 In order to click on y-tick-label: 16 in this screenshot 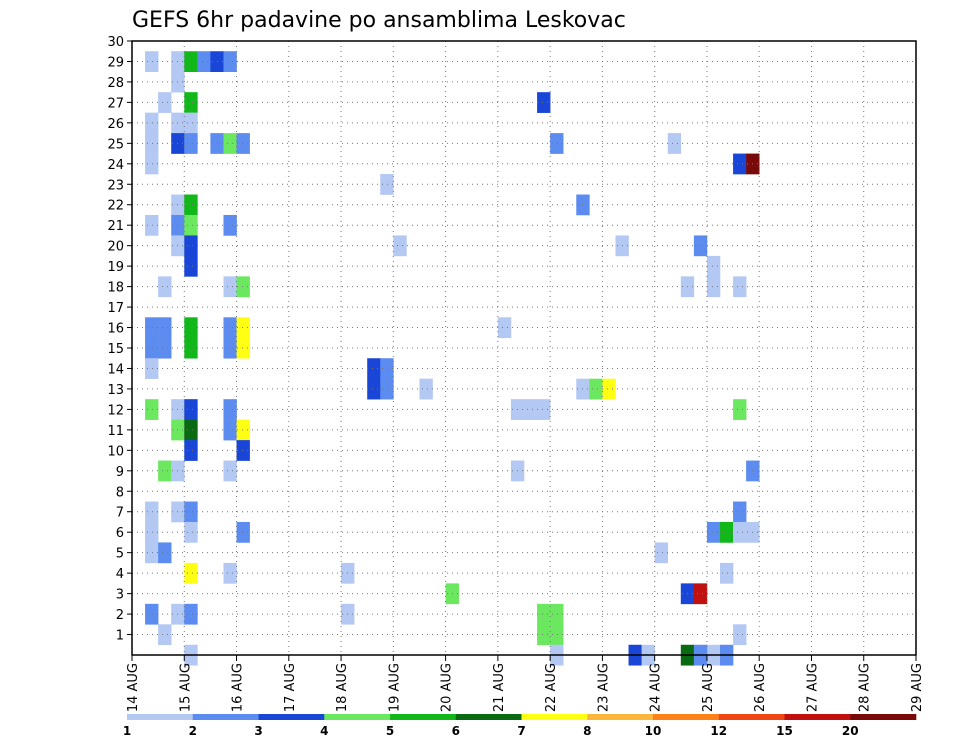, I will do `click(115, 329)`.